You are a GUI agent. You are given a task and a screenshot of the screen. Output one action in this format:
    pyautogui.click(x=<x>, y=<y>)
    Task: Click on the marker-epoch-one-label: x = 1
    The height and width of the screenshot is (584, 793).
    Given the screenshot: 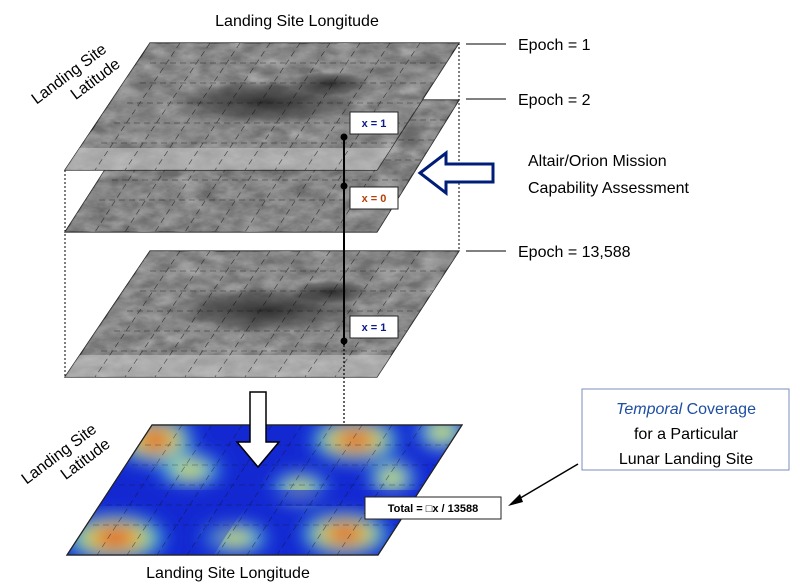 What is the action you would take?
    pyautogui.click(x=374, y=124)
    